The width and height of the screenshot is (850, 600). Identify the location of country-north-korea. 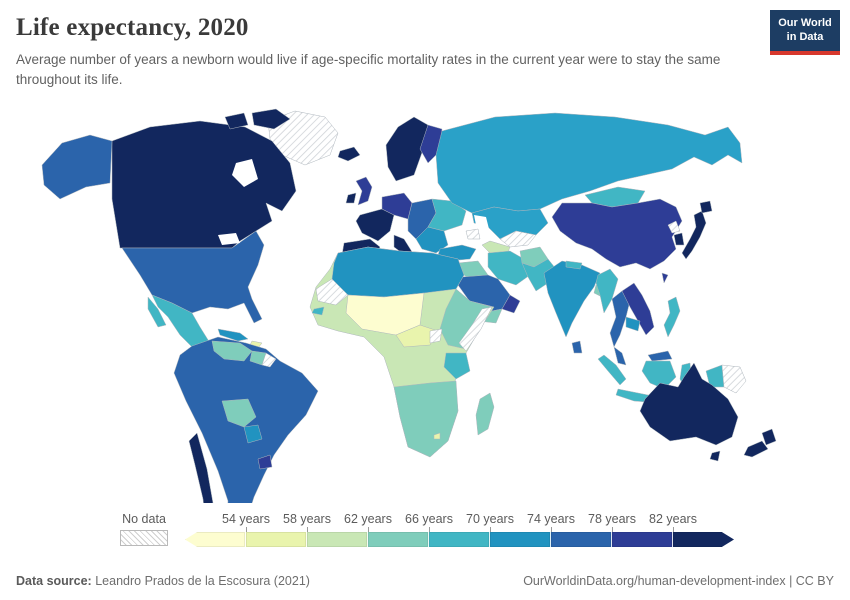
(674, 227).